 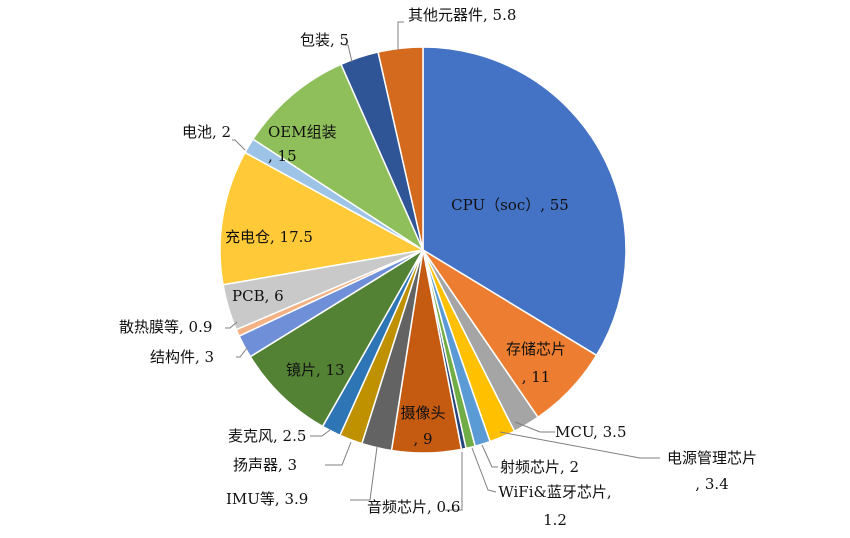 I want to click on slice-label: , 3.4, so click(x=711, y=484).